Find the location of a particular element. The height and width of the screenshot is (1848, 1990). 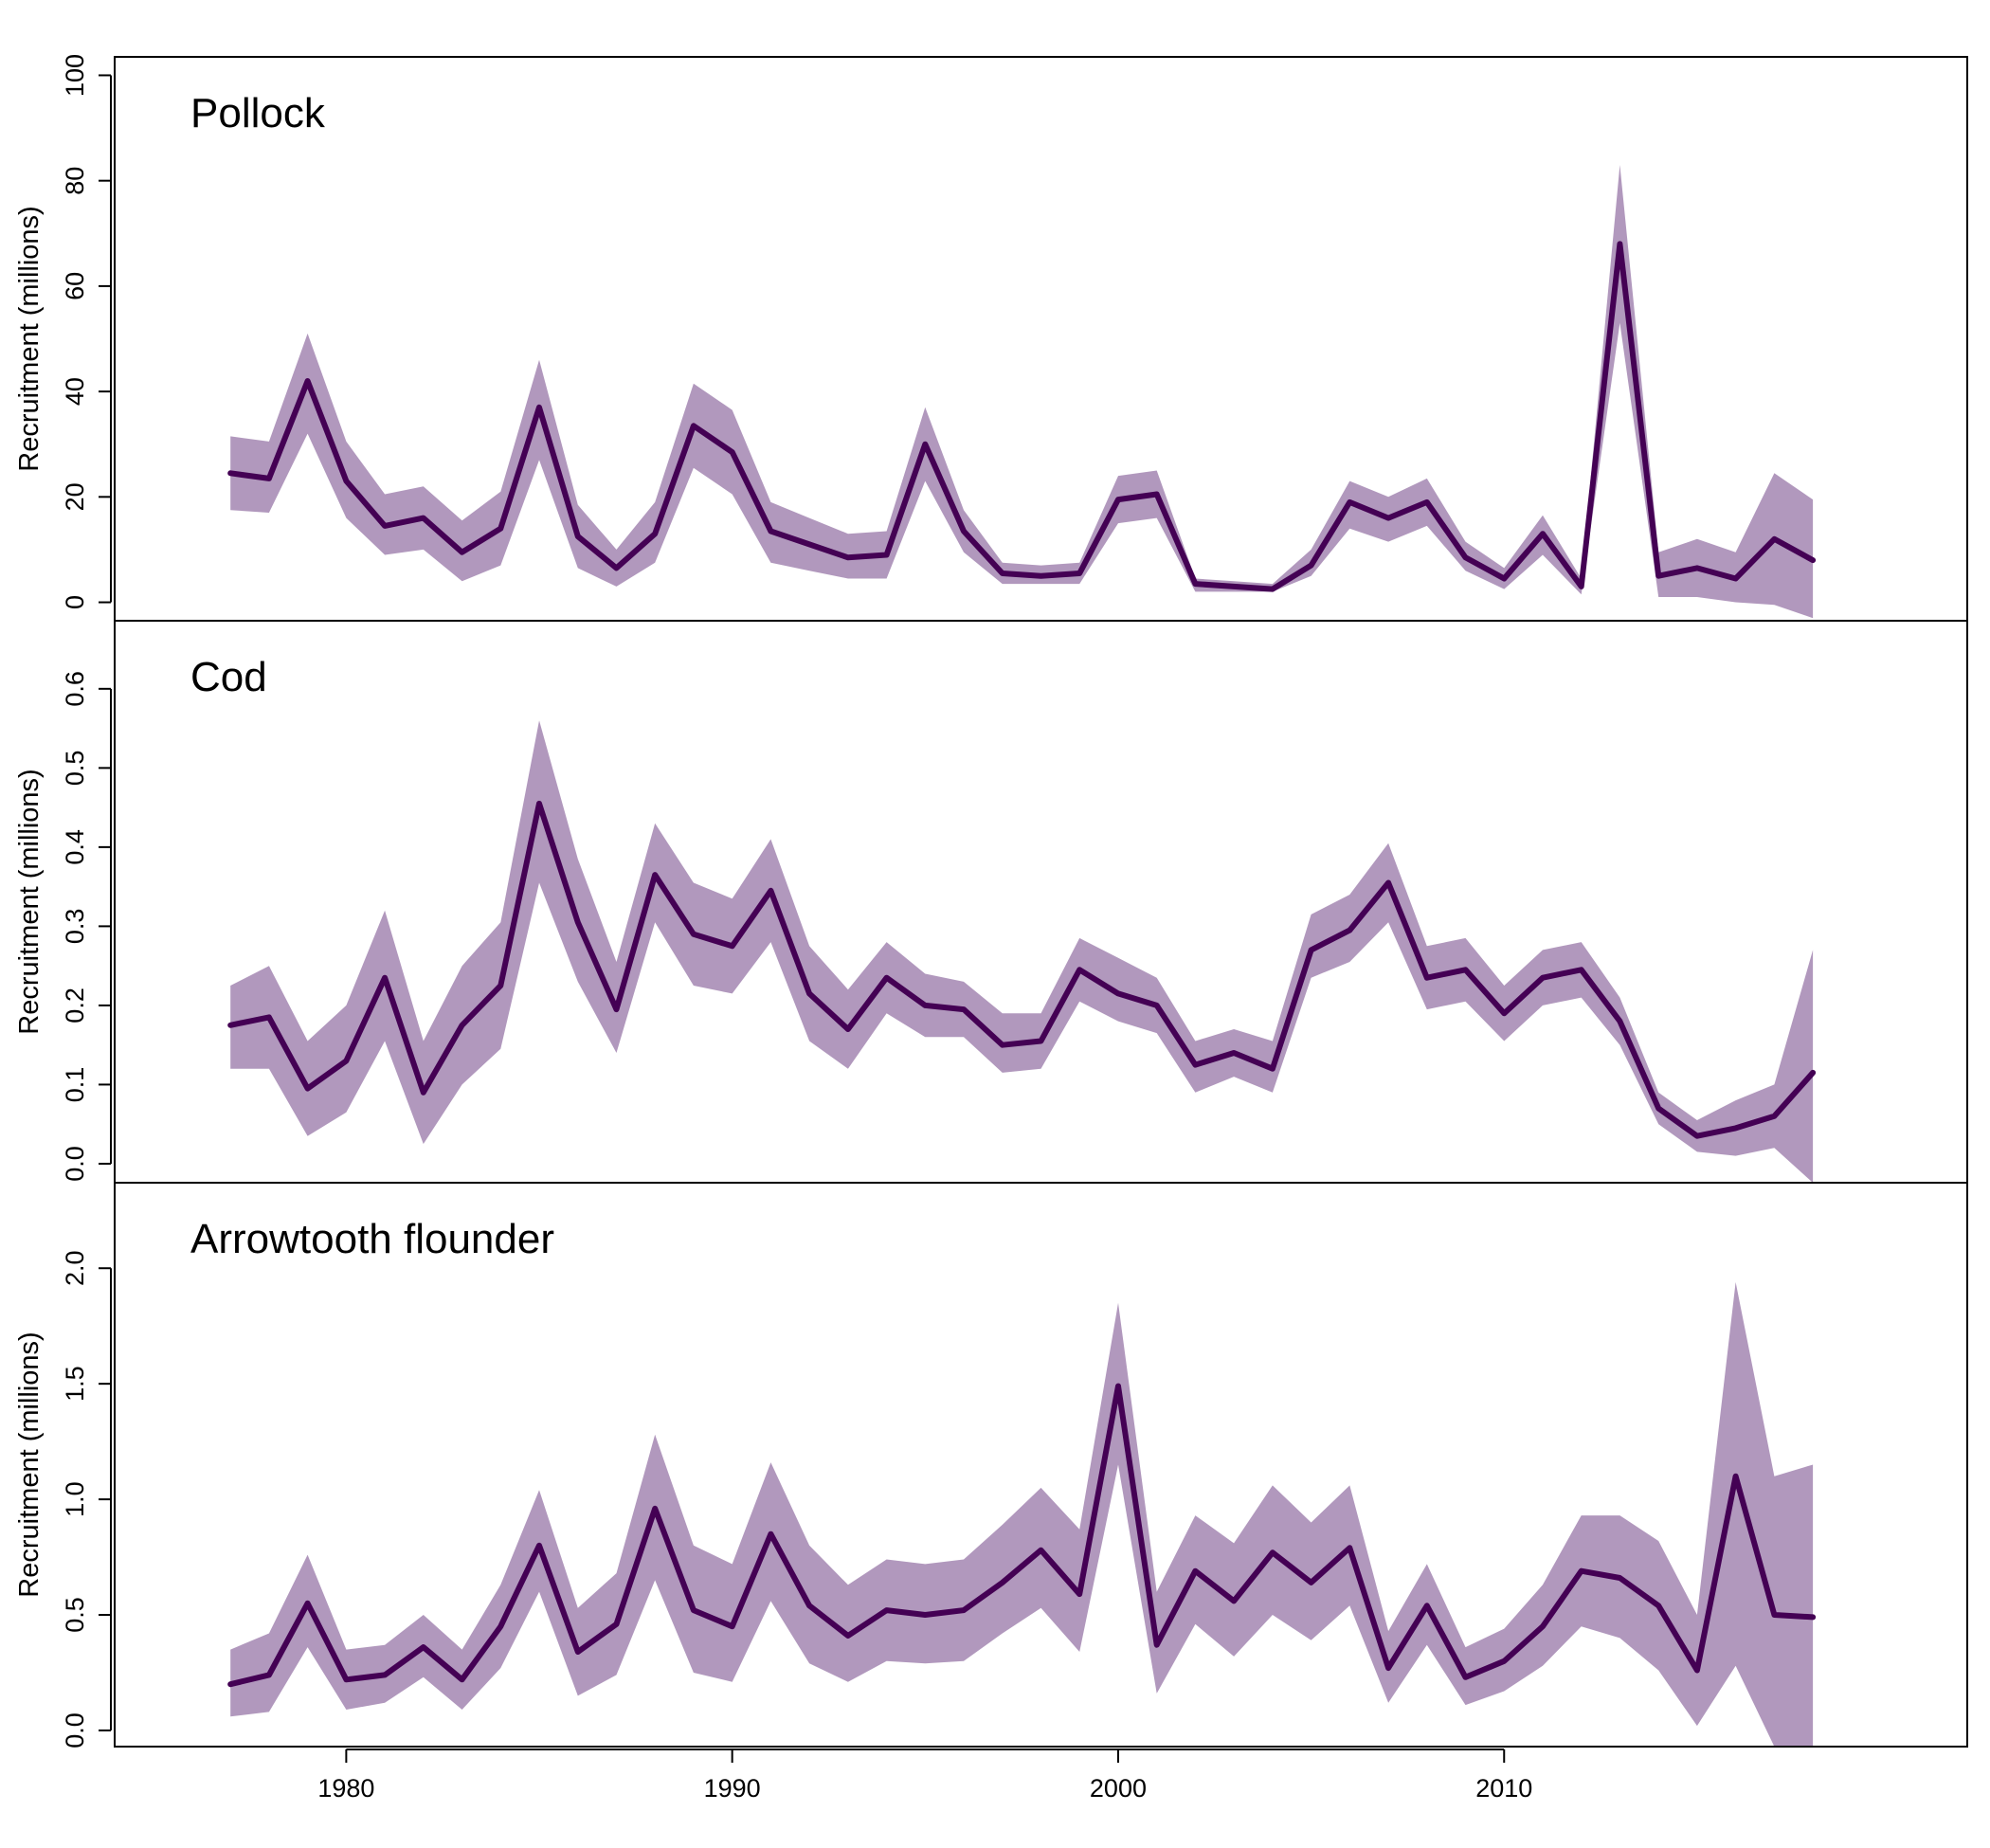

y-tick-label: 0.4 is located at coordinates (75, 847).